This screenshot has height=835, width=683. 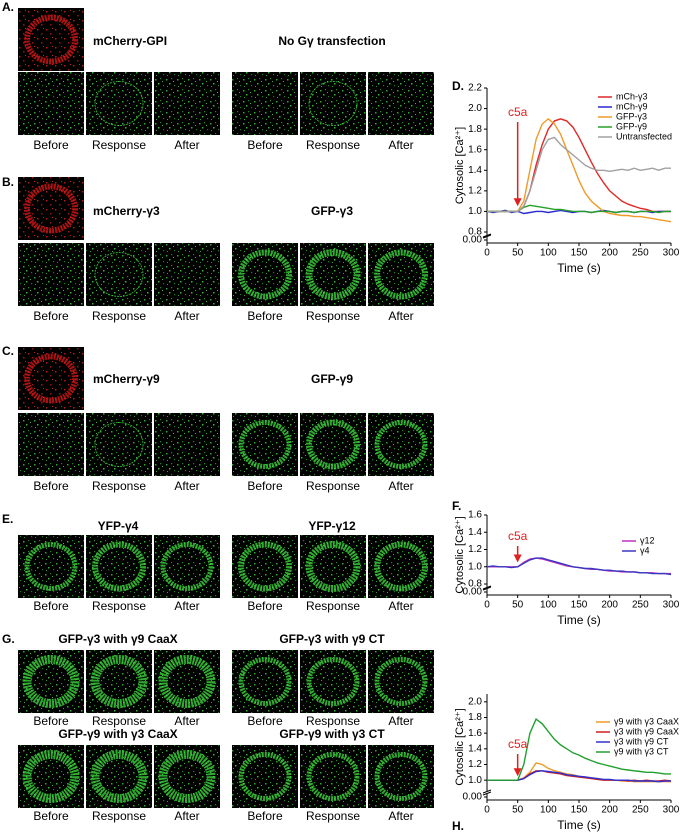 I want to click on panel-title: GFP-γ9, so click(x=332, y=379).